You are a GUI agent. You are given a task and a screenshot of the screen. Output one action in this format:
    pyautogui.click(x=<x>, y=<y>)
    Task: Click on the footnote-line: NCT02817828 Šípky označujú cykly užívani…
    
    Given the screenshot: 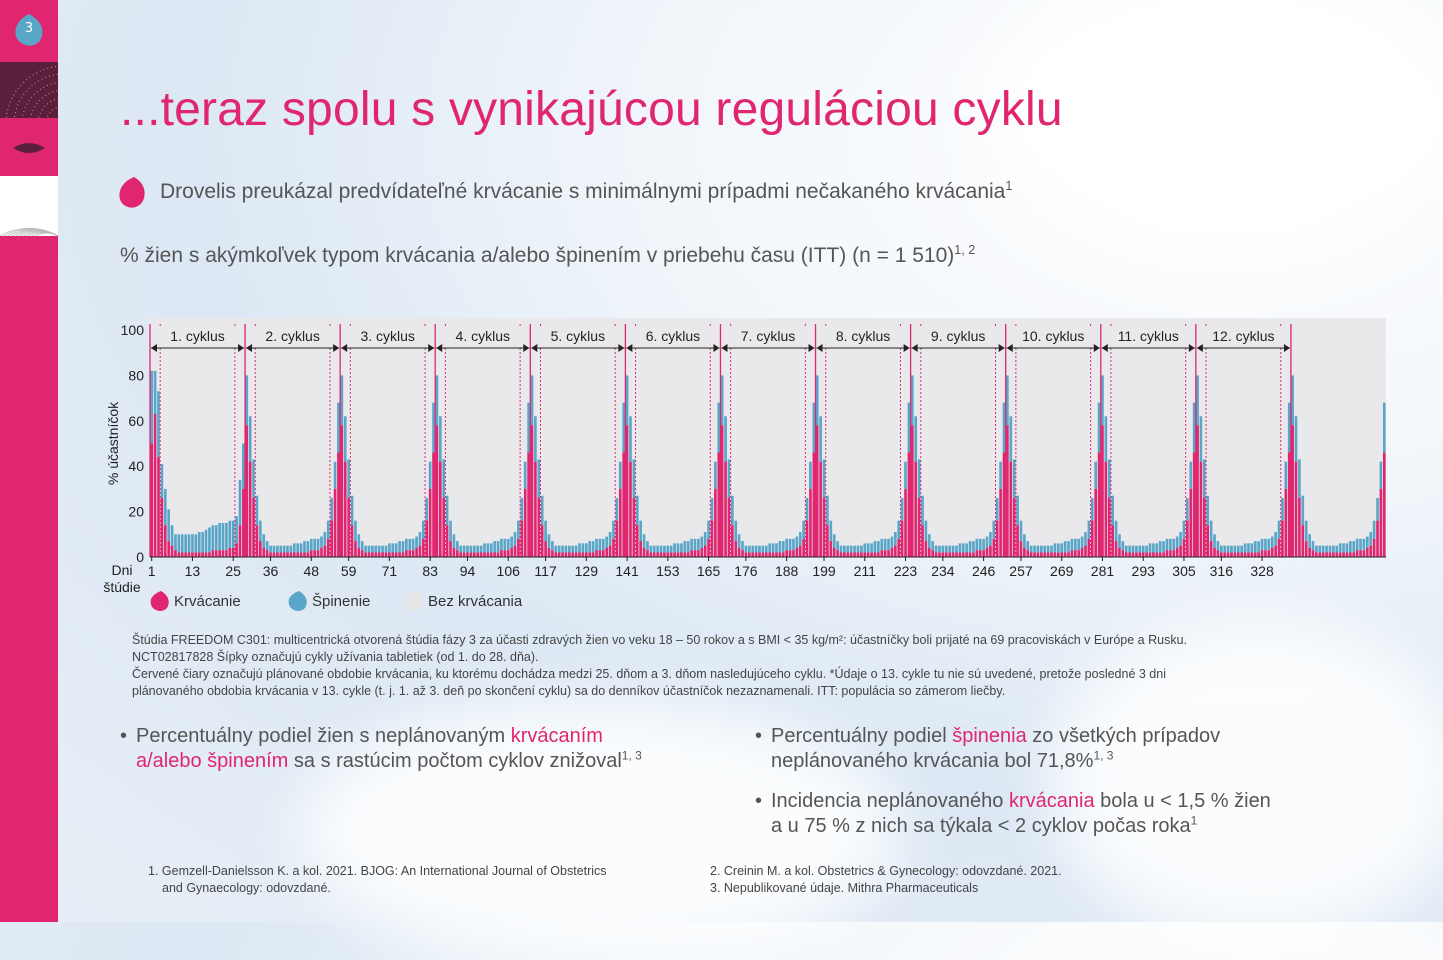 What is the action you would take?
    pyautogui.click(x=335, y=657)
    